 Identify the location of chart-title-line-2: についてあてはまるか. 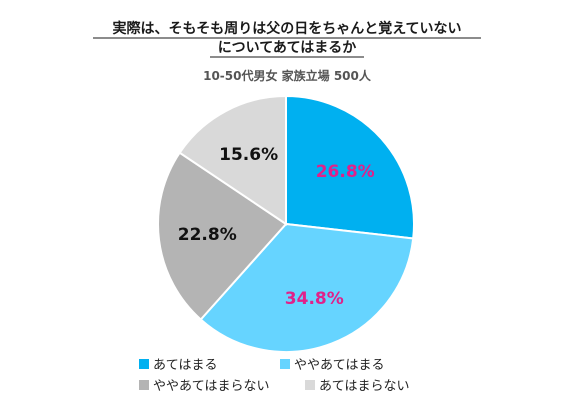
(287, 48).